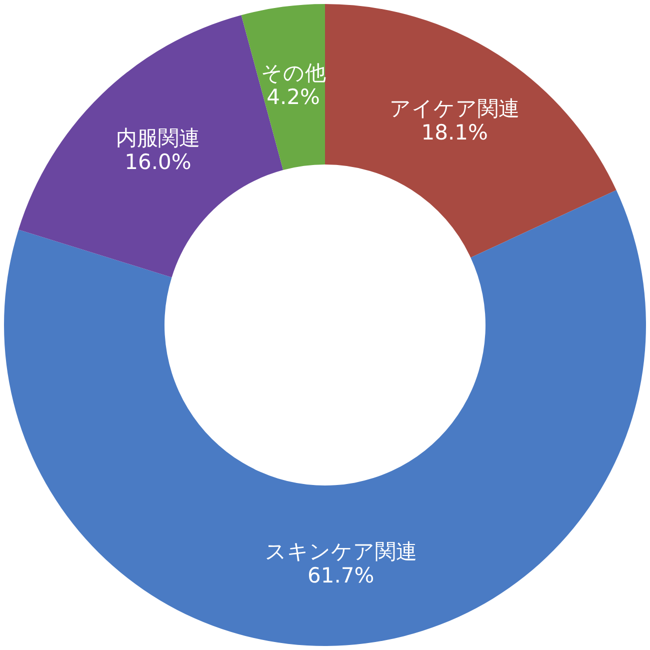 The image size is (650, 650). Describe the element at coordinates (158, 138) in the screenshot. I see `slice-label: 内服関連` at that location.